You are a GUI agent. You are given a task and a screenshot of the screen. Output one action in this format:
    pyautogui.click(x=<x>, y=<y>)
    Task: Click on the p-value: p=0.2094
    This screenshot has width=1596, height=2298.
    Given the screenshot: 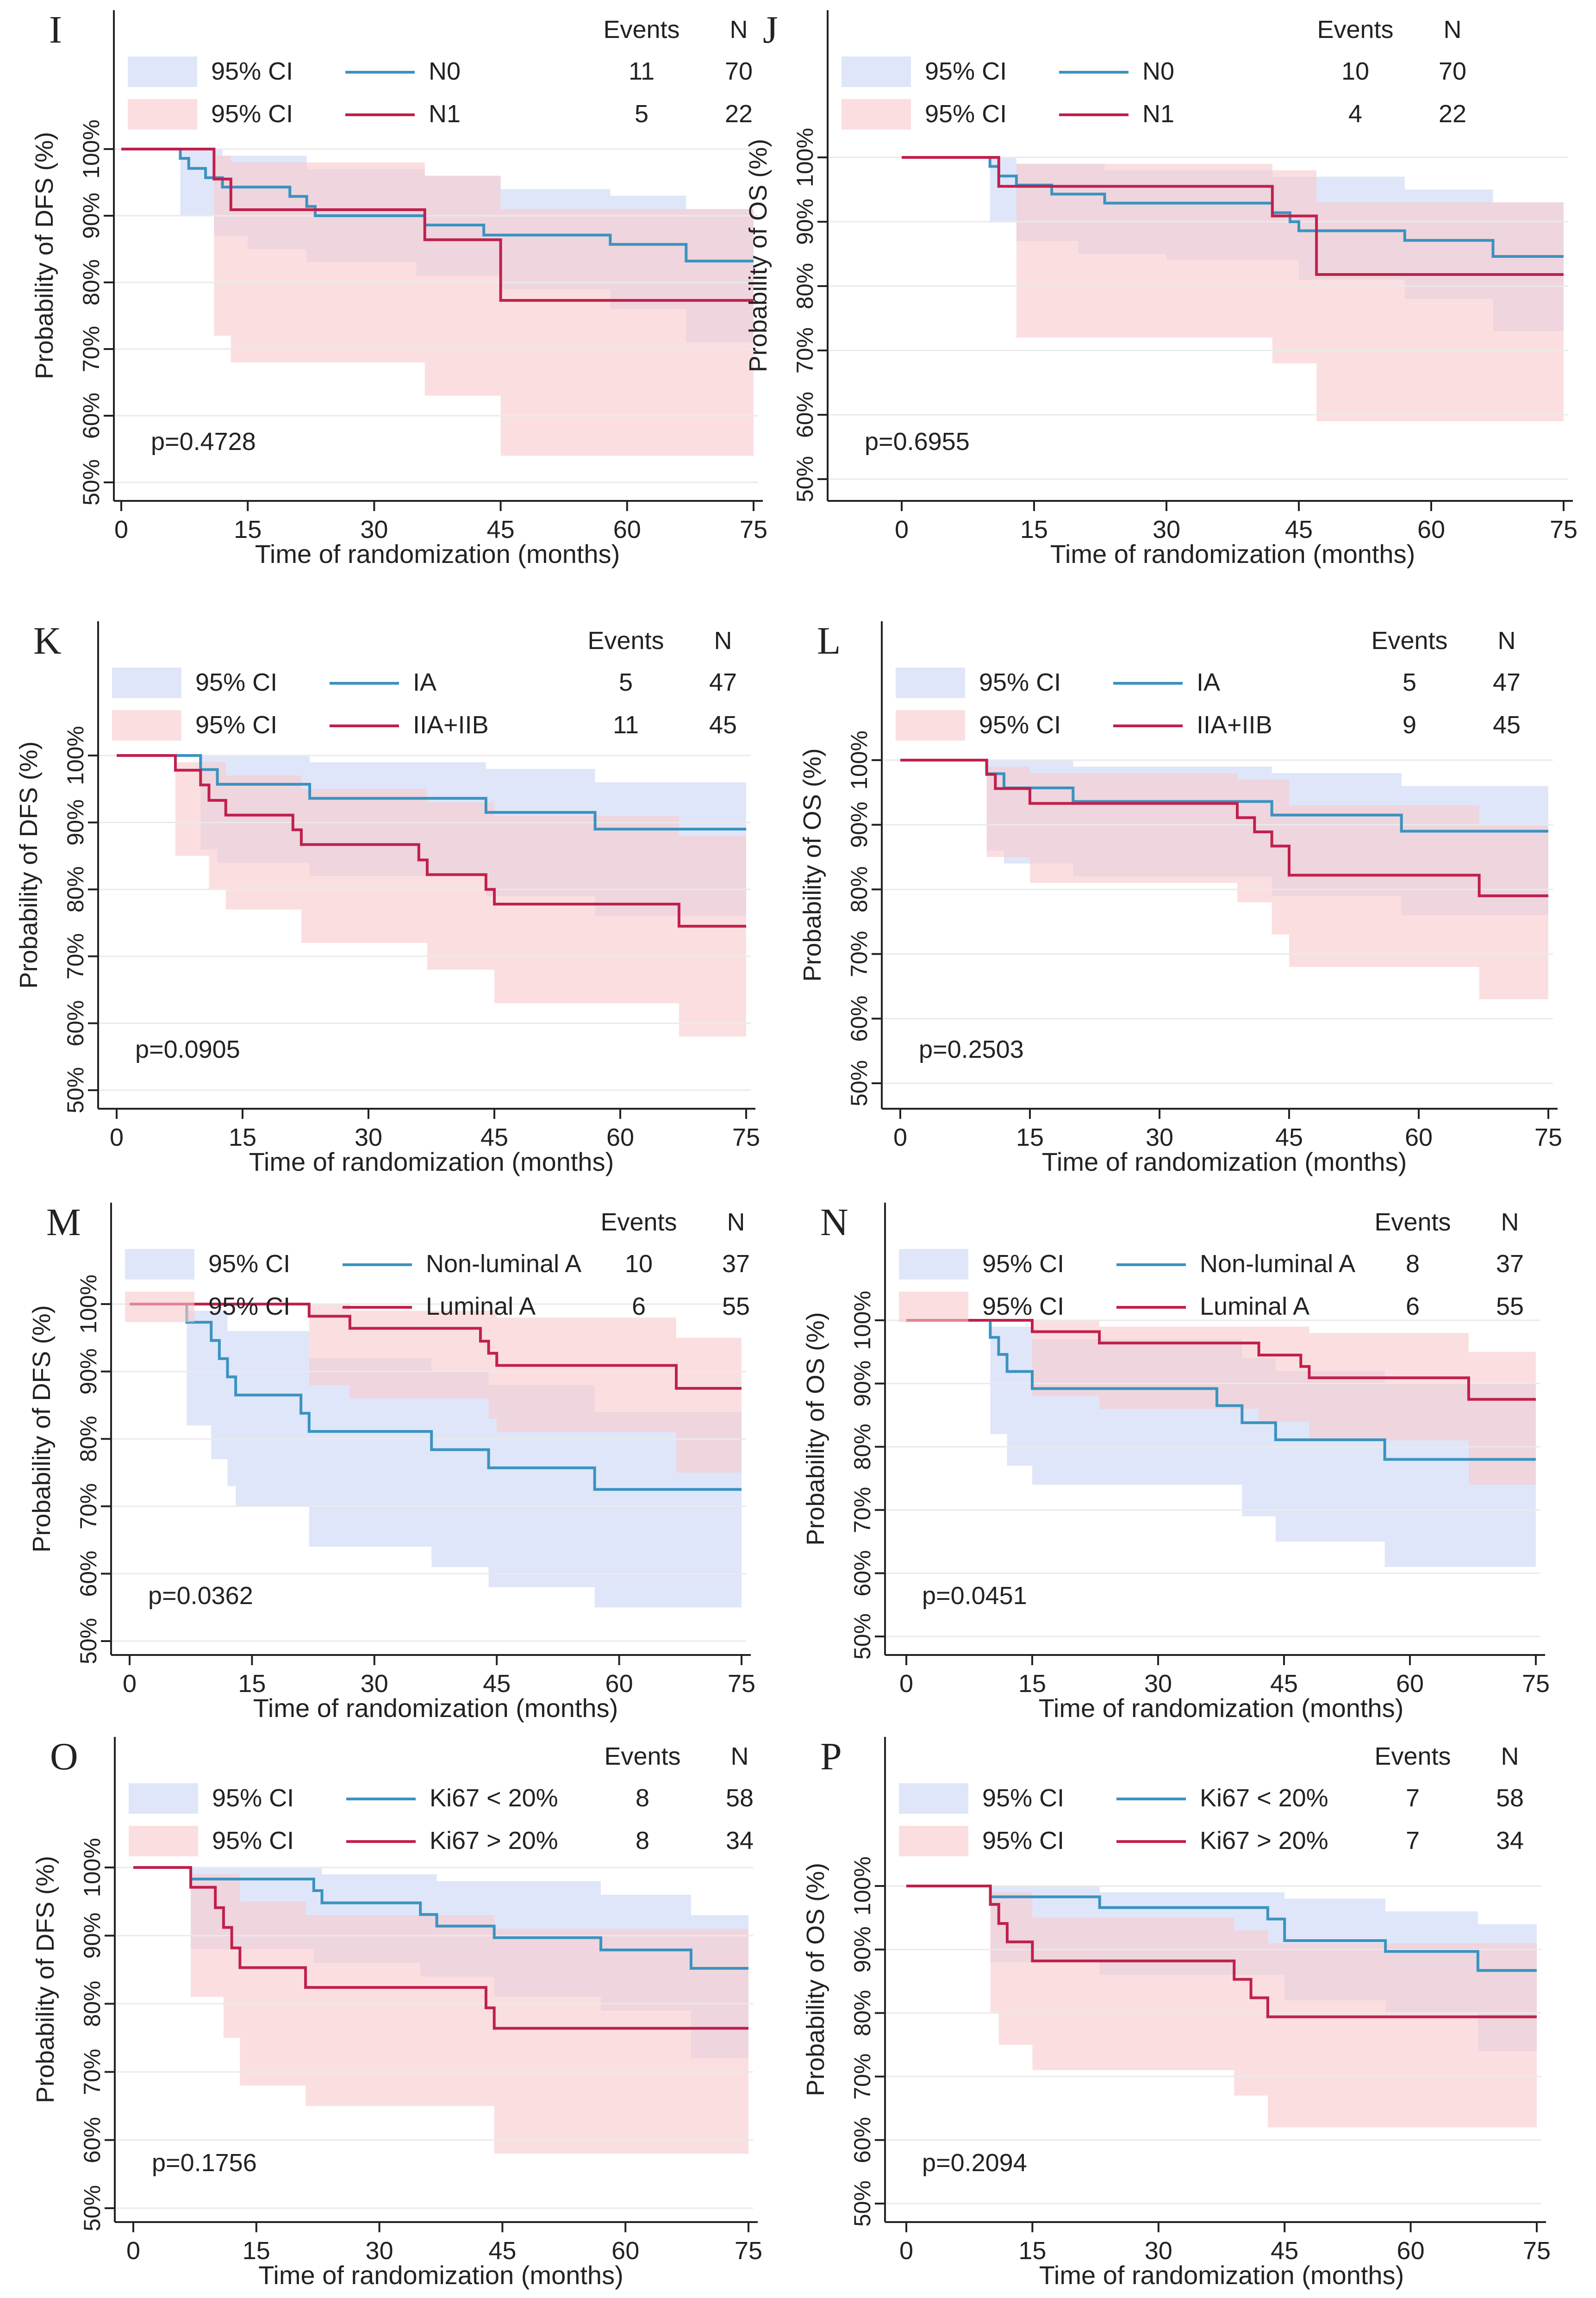 What is the action you would take?
    pyautogui.click(x=974, y=2163)
    